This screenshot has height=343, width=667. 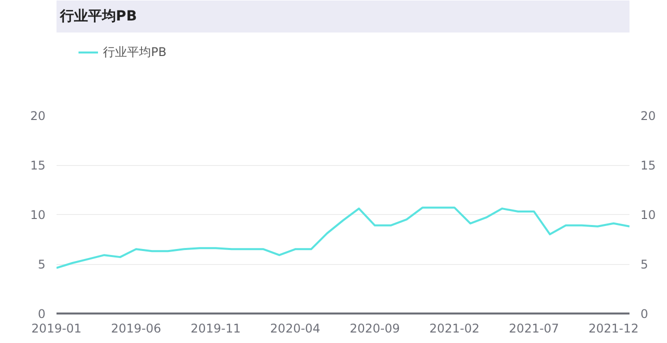 I want to click on x-tick-label: 2019-01, so click(x=56, y=329).